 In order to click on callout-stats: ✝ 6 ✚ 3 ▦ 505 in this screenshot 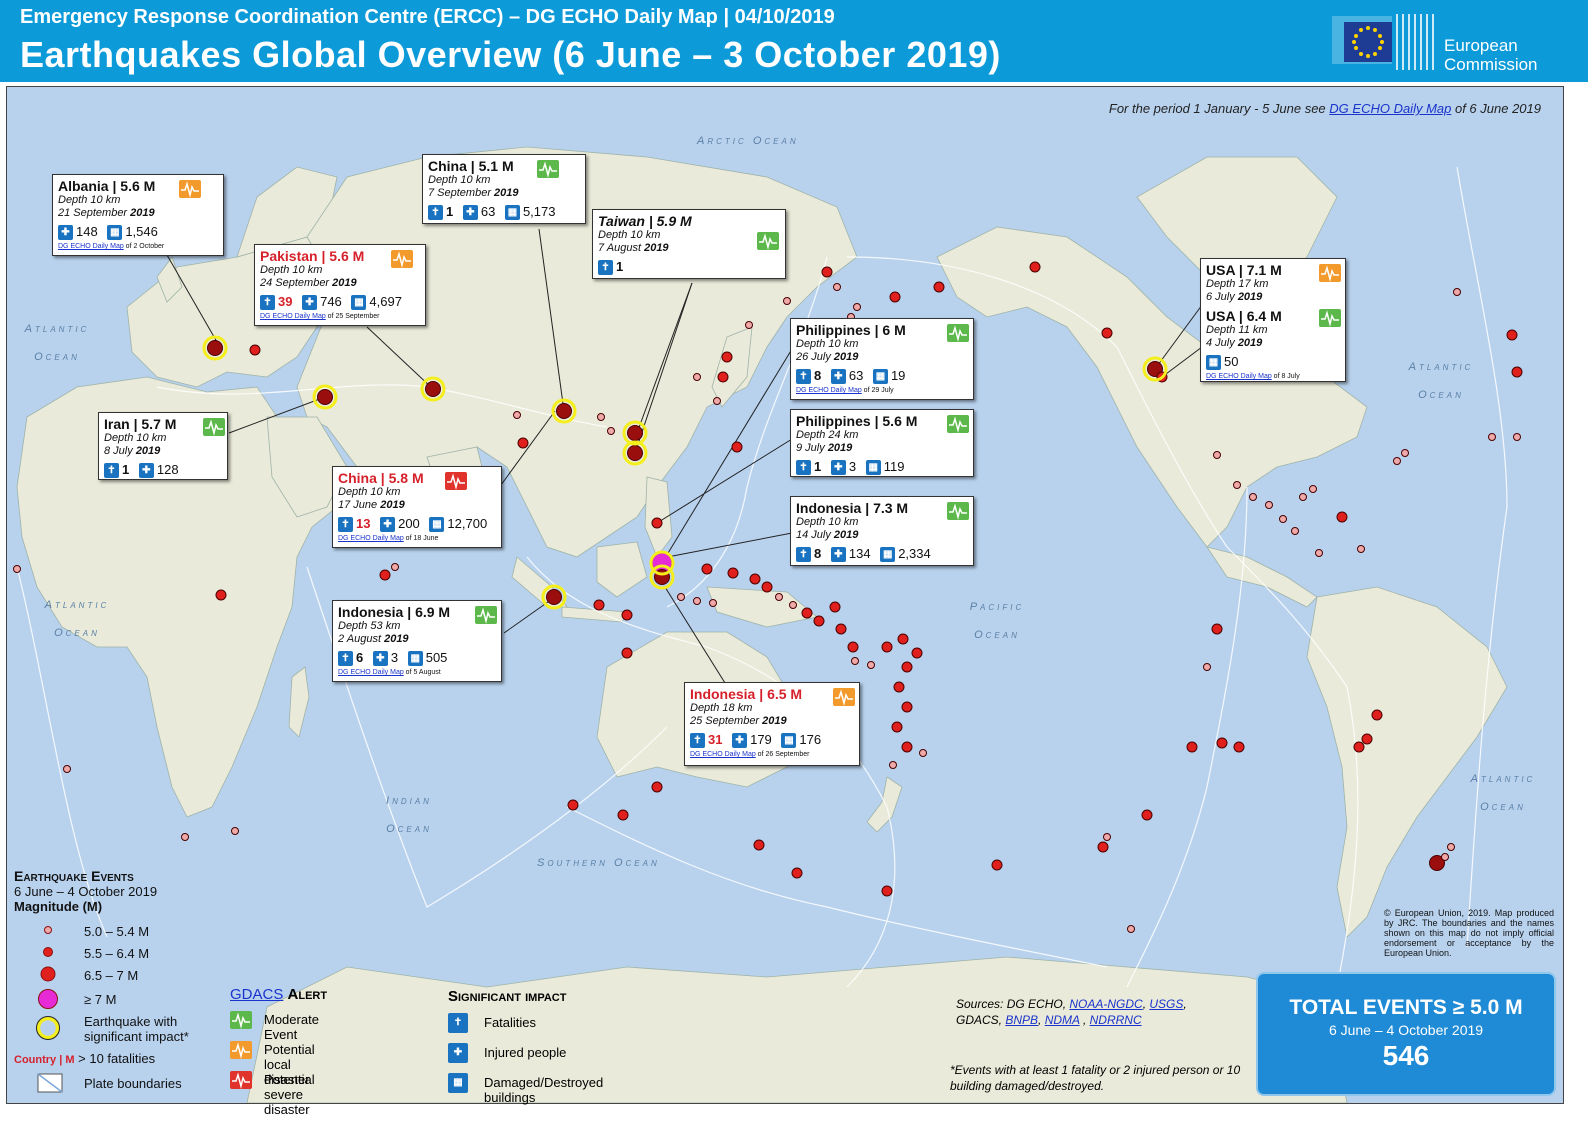, I will do `click(417, 658)`.